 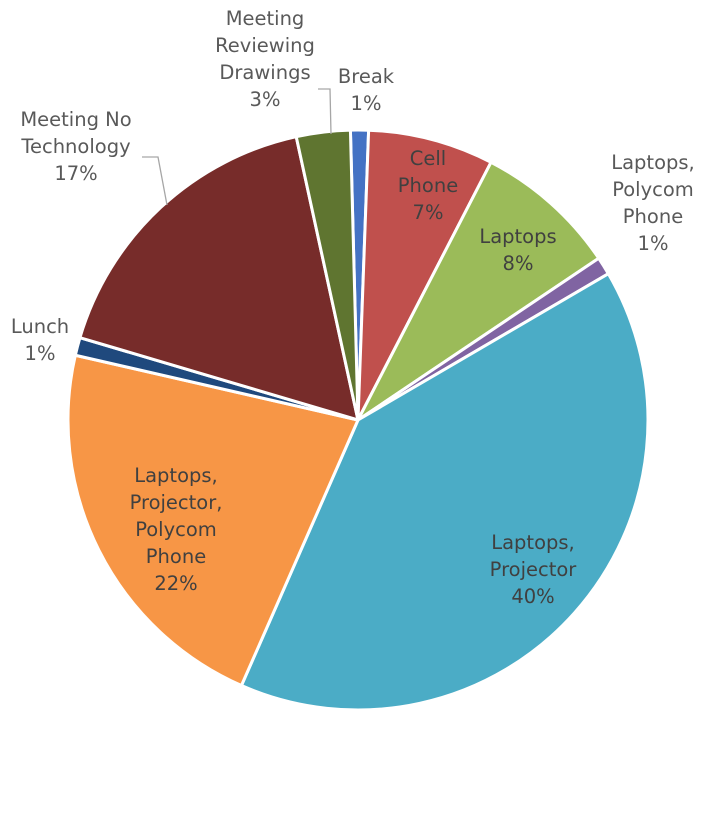 What do you see at coordinates (428, 212) in the screenshot?
I see `slice-percent: 7%` at bounding box center [428, 212].